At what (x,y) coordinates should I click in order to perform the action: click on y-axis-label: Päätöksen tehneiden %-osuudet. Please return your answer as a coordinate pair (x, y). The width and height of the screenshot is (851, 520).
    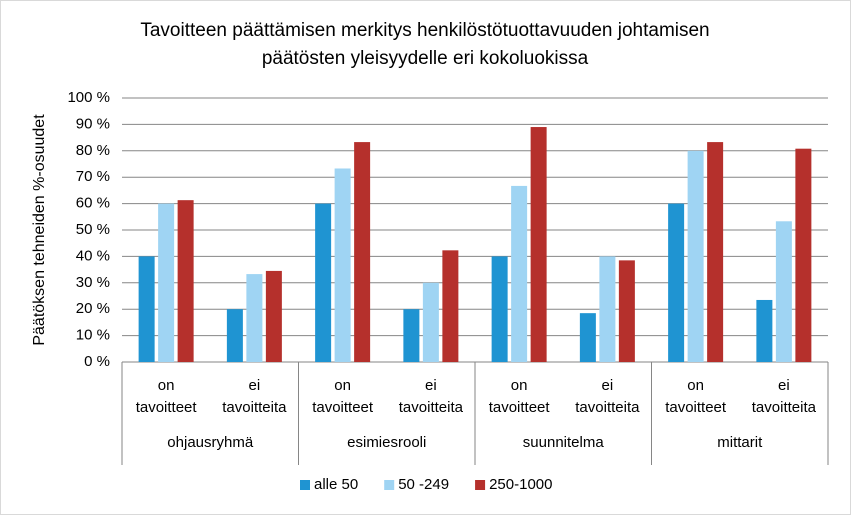
    Looking at the image, I should click on (39, 230).